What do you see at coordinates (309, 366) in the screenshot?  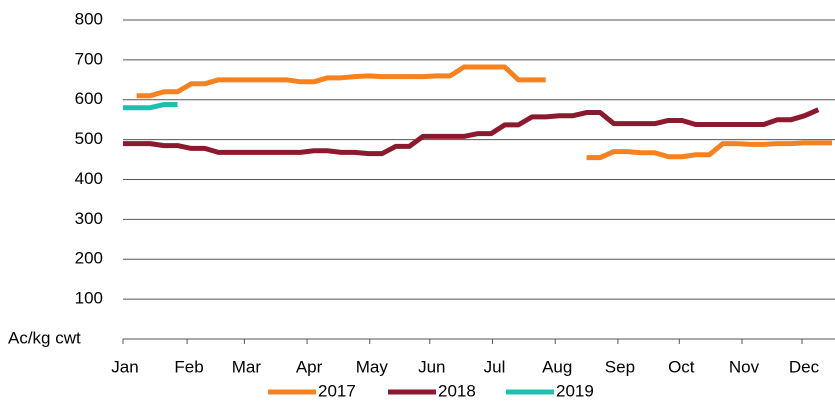 I see `x-tick-label: Apr` at bounding box center [309, 366].